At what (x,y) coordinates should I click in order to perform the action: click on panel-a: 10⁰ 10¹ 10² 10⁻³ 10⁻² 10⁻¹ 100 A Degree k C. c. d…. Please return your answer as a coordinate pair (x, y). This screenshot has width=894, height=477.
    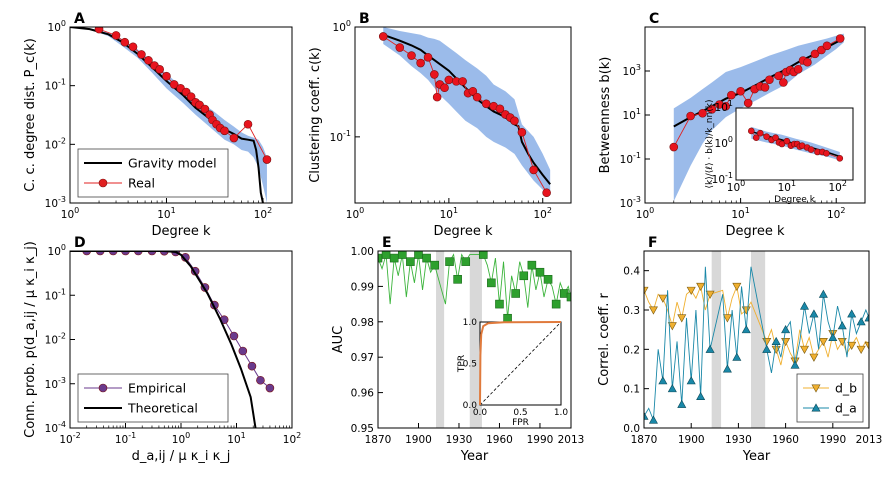
    Looking at the image, I should click on (158, 125).